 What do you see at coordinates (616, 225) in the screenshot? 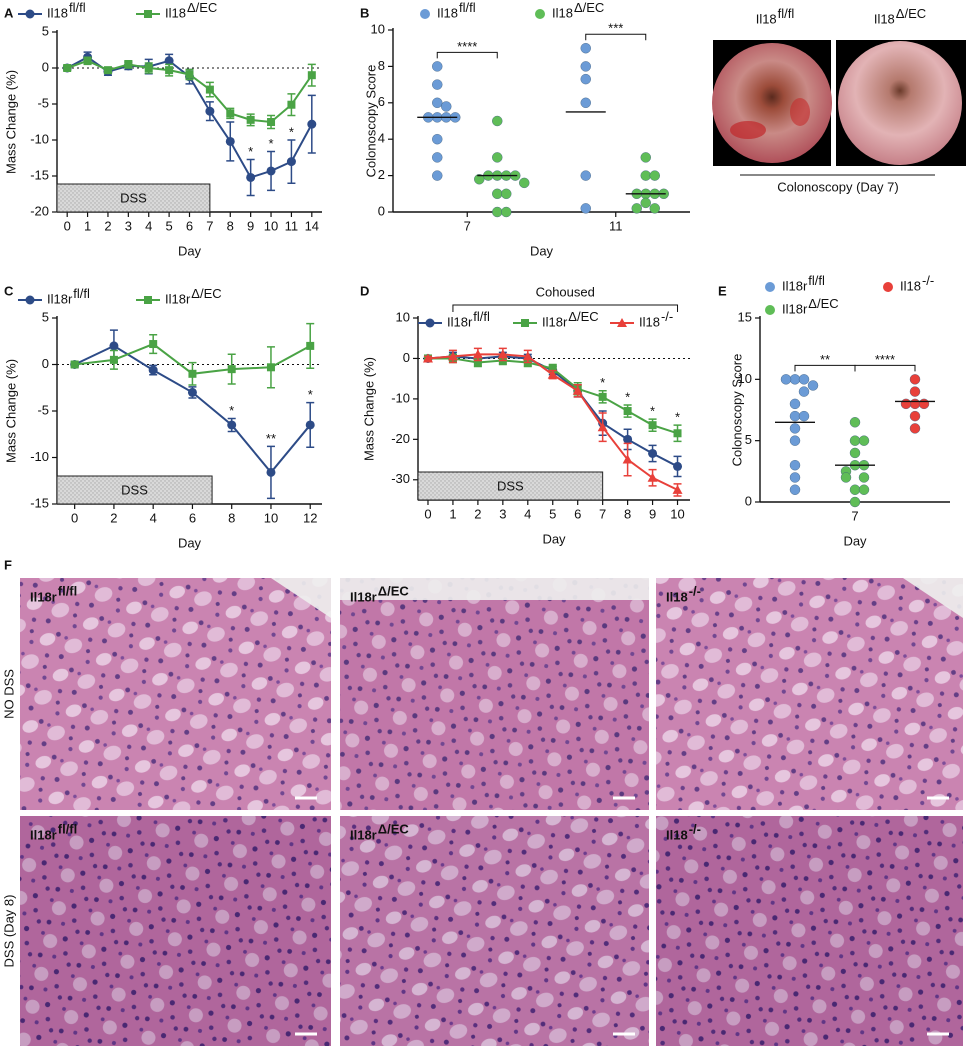
I see `x-tick-label: 11` at bounding box center [616, 225].